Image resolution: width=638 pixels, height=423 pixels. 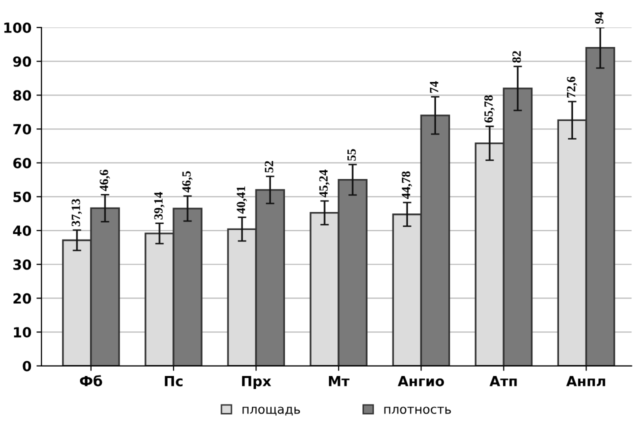 What do you see at coordinates (599, 18) in the screenshot?
I see `data-label: 94` at bounding box center [599, 18].